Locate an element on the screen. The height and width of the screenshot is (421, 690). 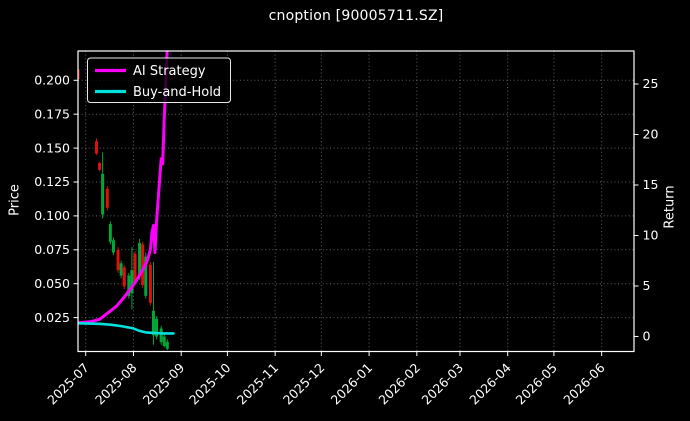
price-tick-label: 0.100 is located at coordinates (52, 215).